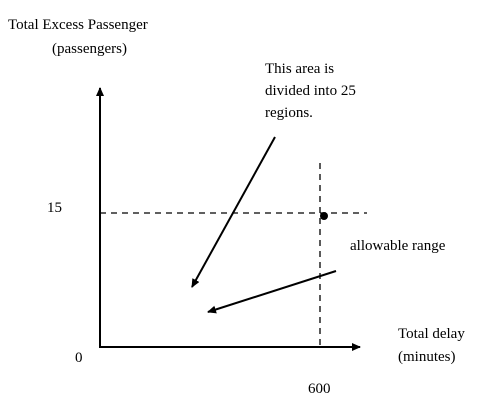  I want to click on limit-point, so click(324, 216).